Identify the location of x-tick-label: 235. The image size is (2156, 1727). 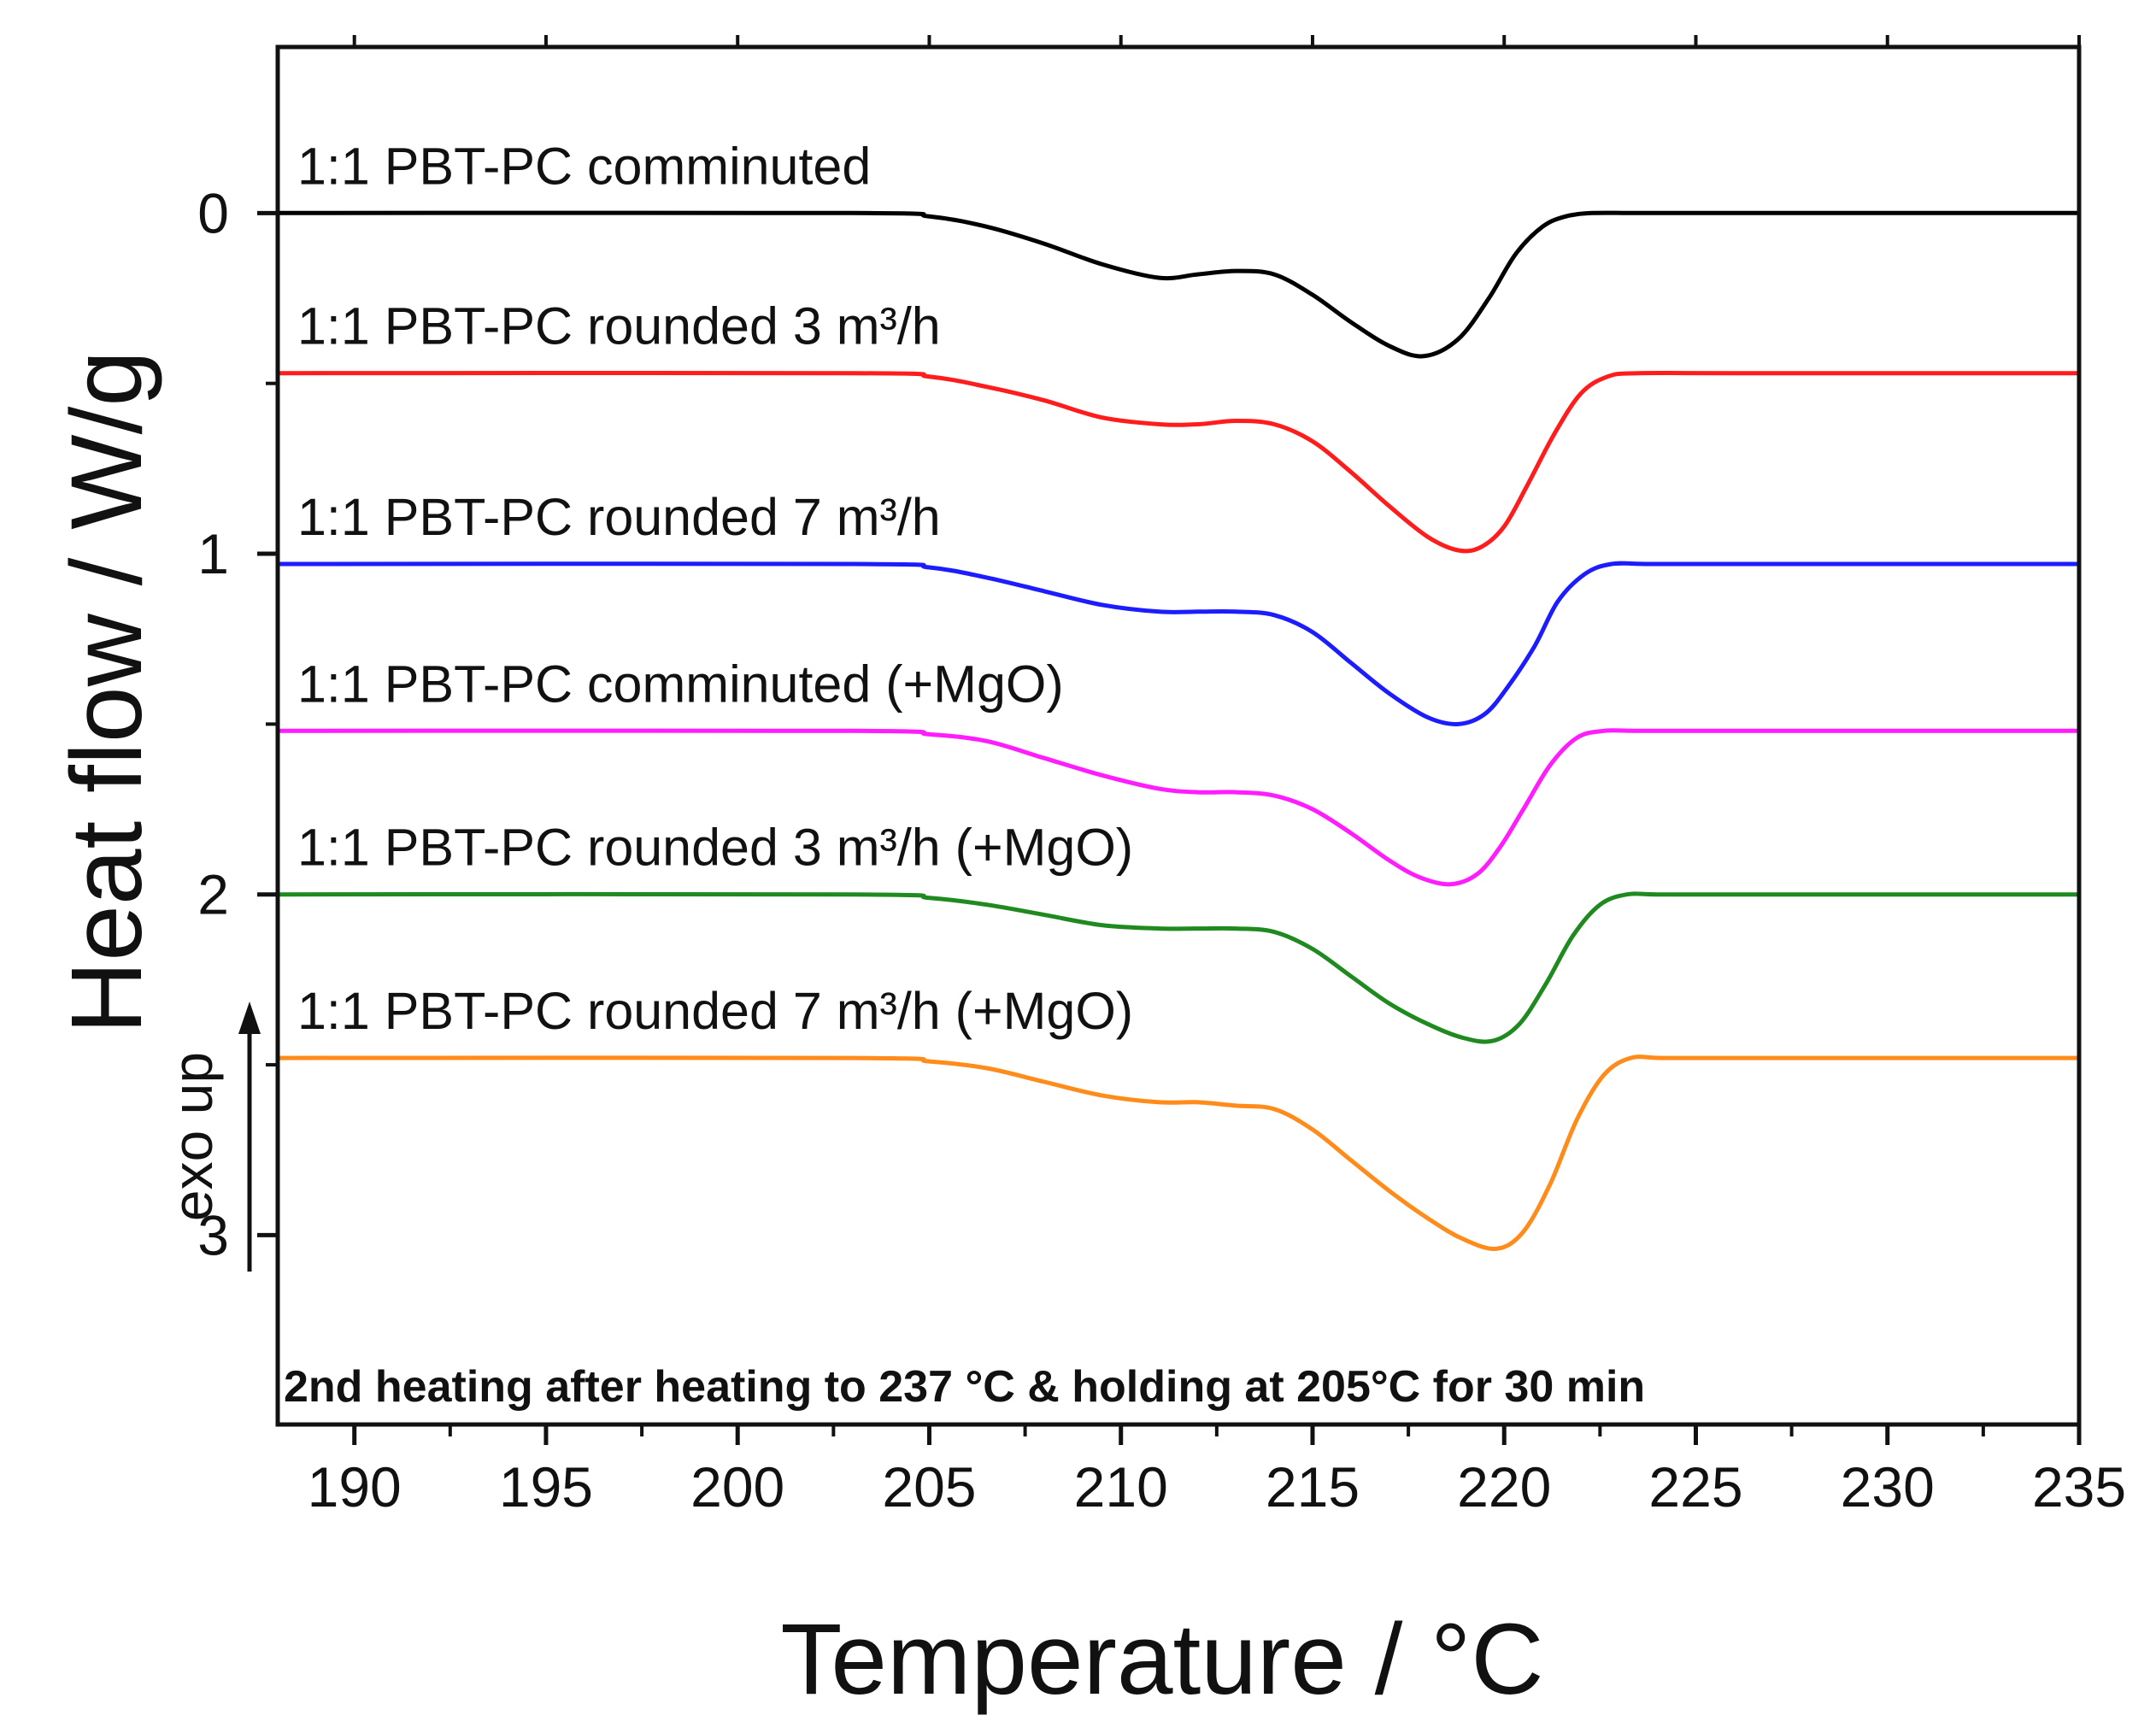
(2079, 1486).